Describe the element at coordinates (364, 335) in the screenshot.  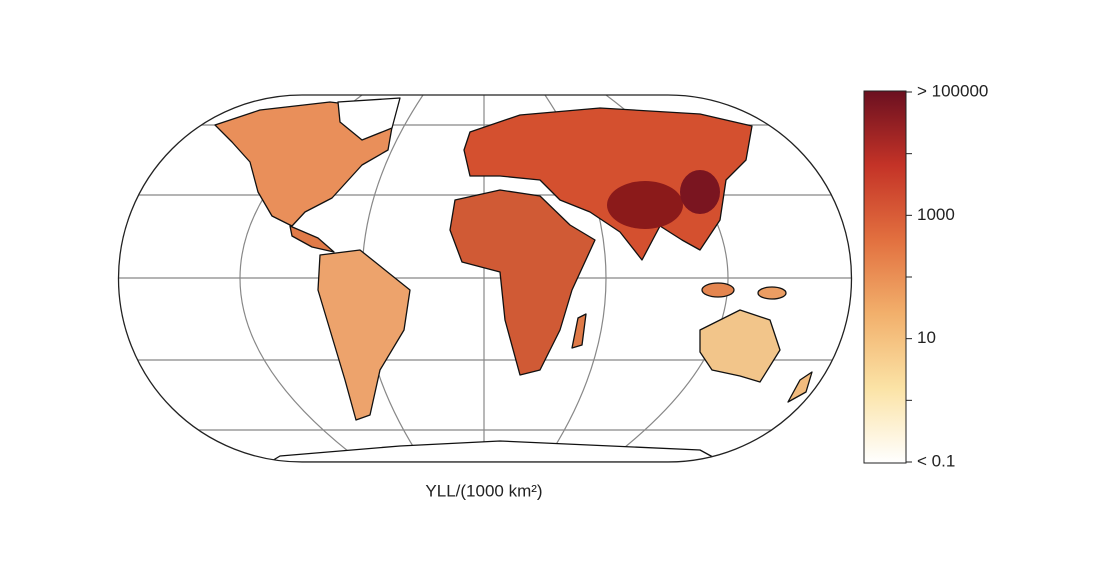
I see `south-america` at that location.